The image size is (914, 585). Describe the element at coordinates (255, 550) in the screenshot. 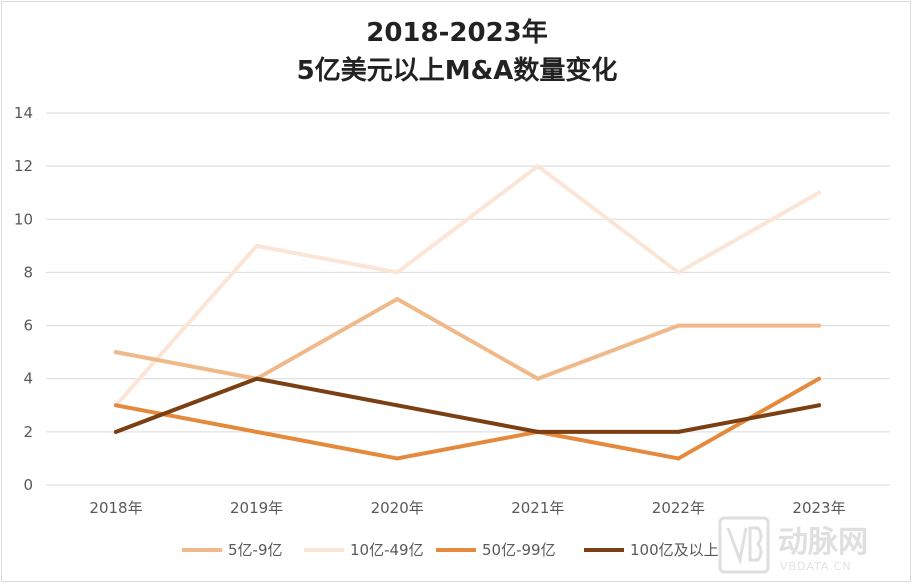

I see `legend-label: 5亿-9亿` at that location.